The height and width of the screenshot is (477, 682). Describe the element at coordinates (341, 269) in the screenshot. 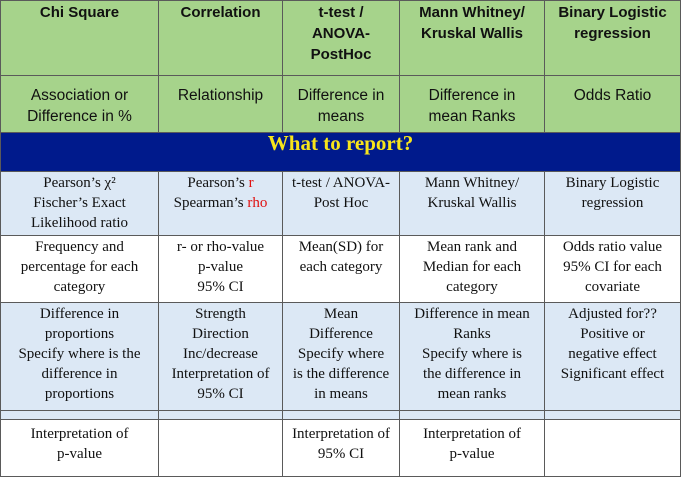

I see `stats-cell-ttest-anova: Mean(SD) for each category` at that location.